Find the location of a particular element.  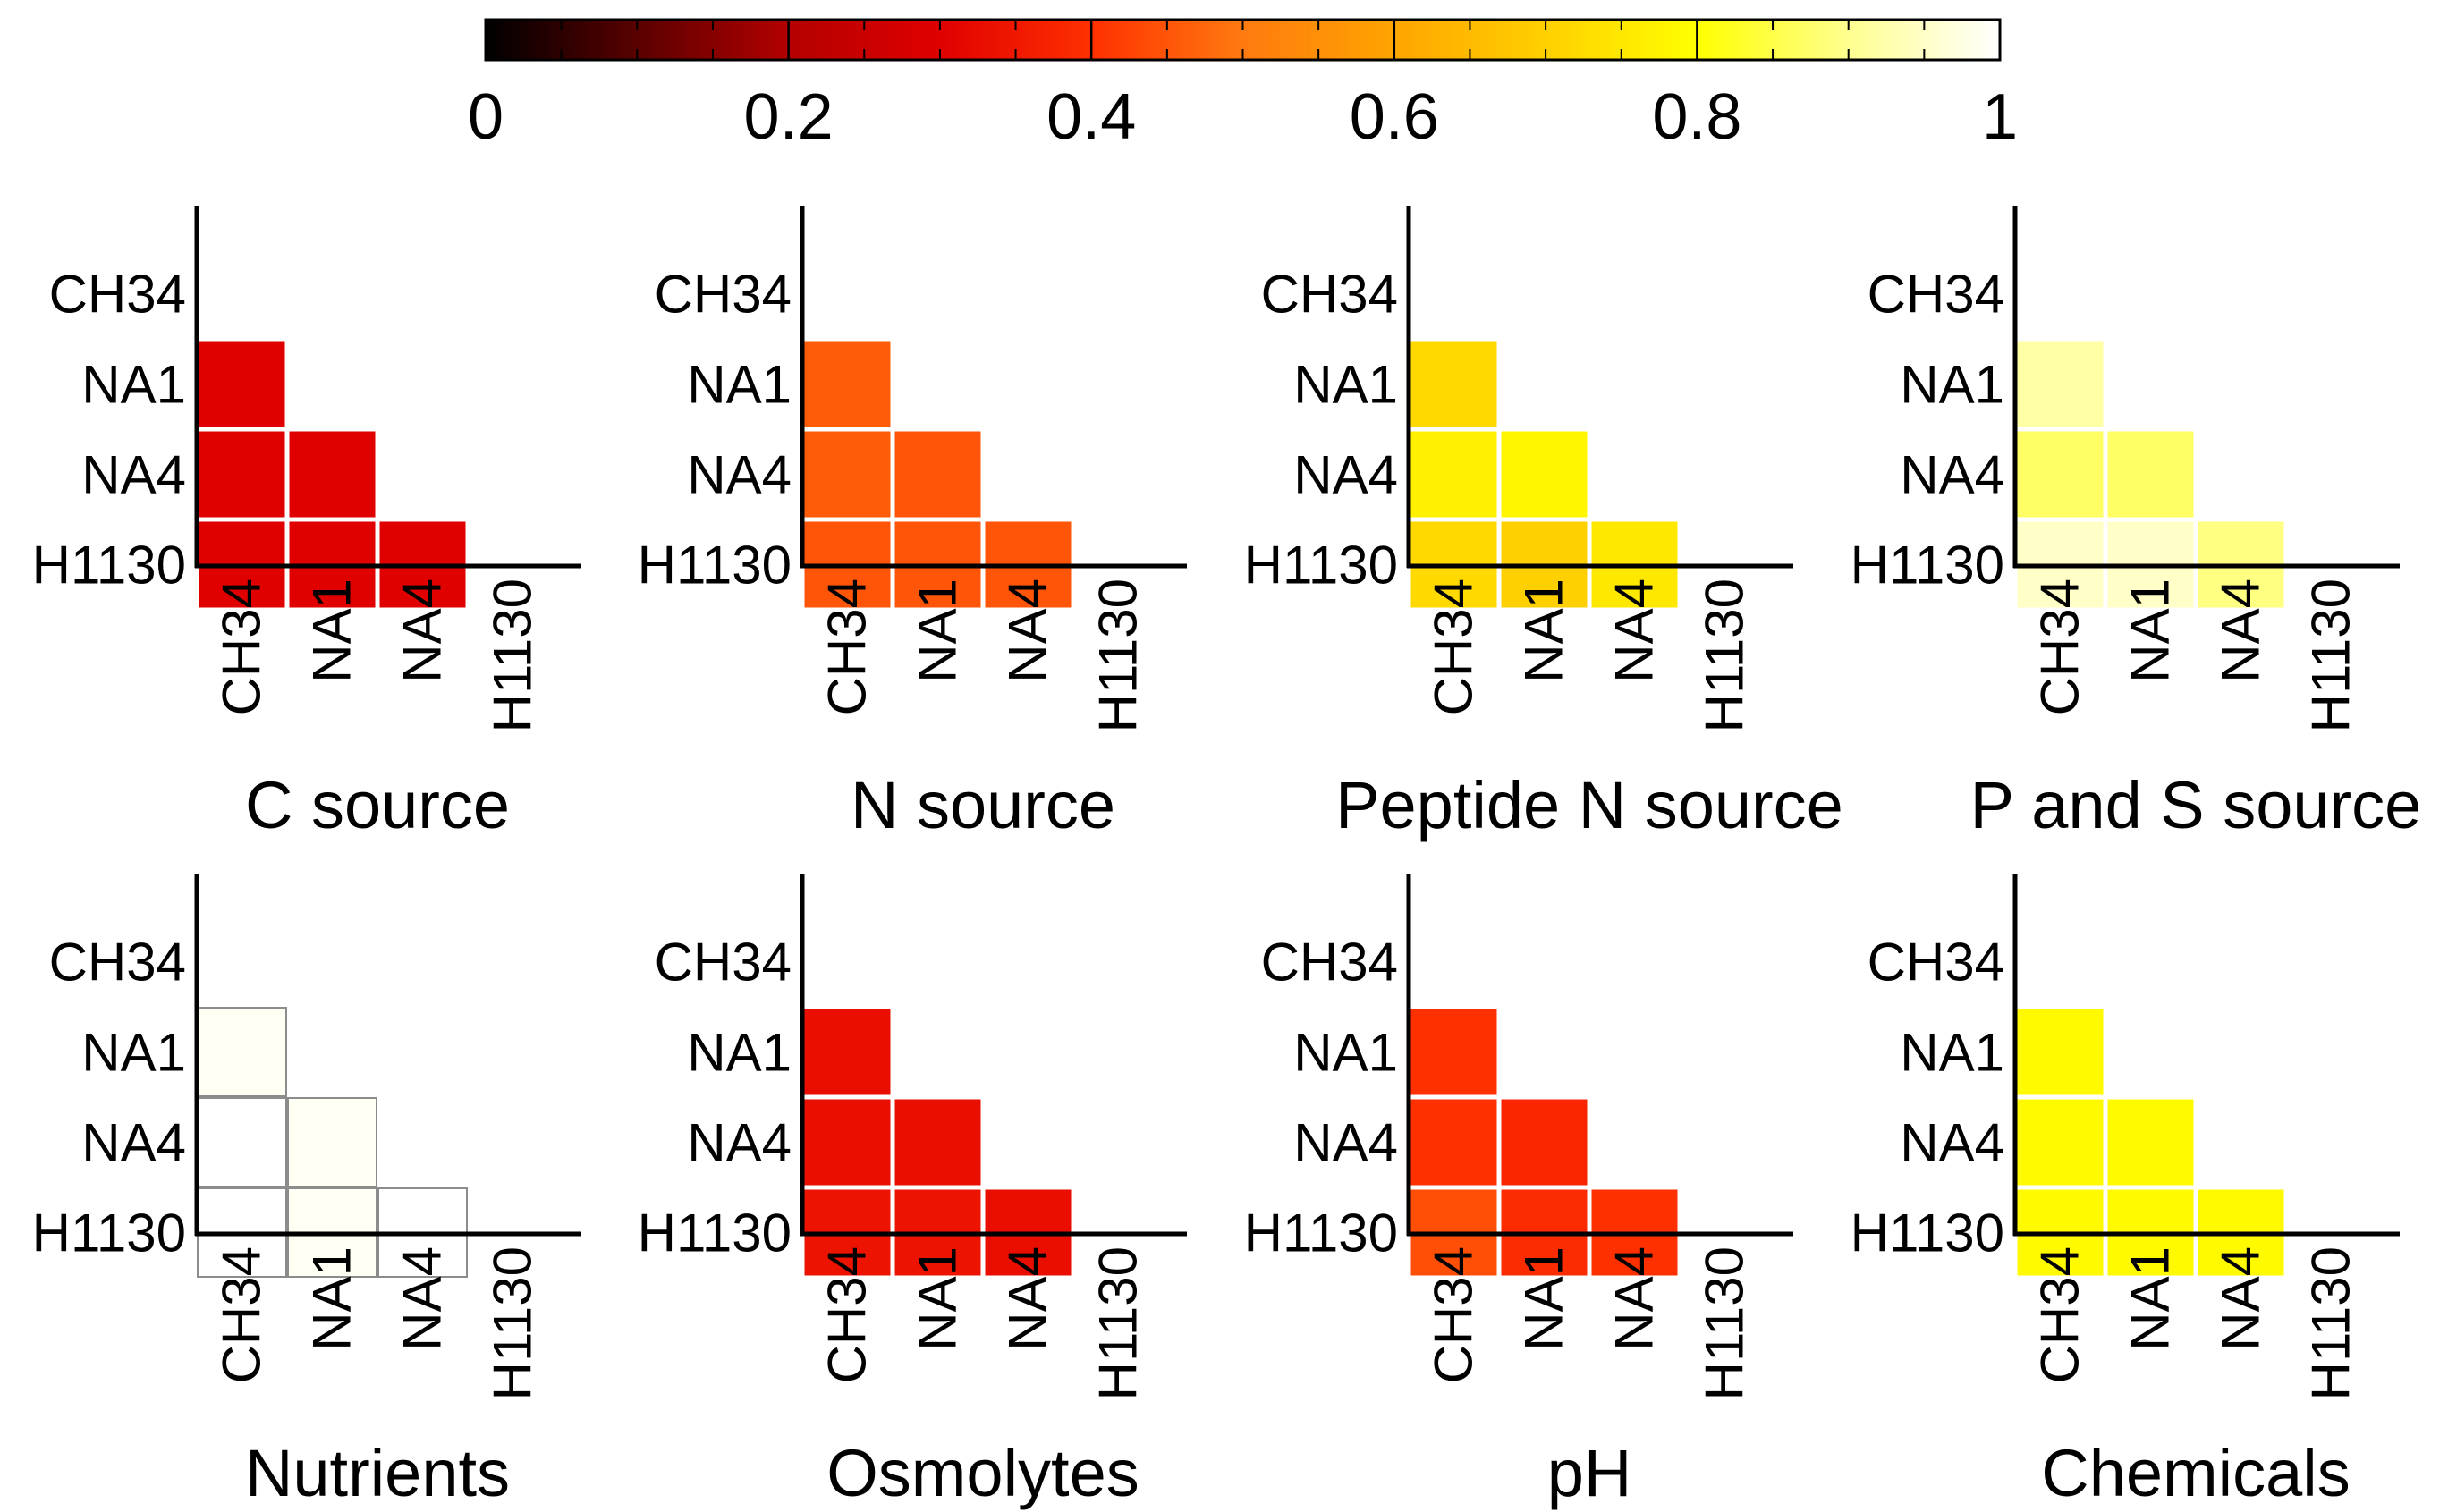

panel-c-source: CH34 NA1 NA4 H1130 CH34 NA1 NA4 H1130 C source is located at coordinates (306, 524).